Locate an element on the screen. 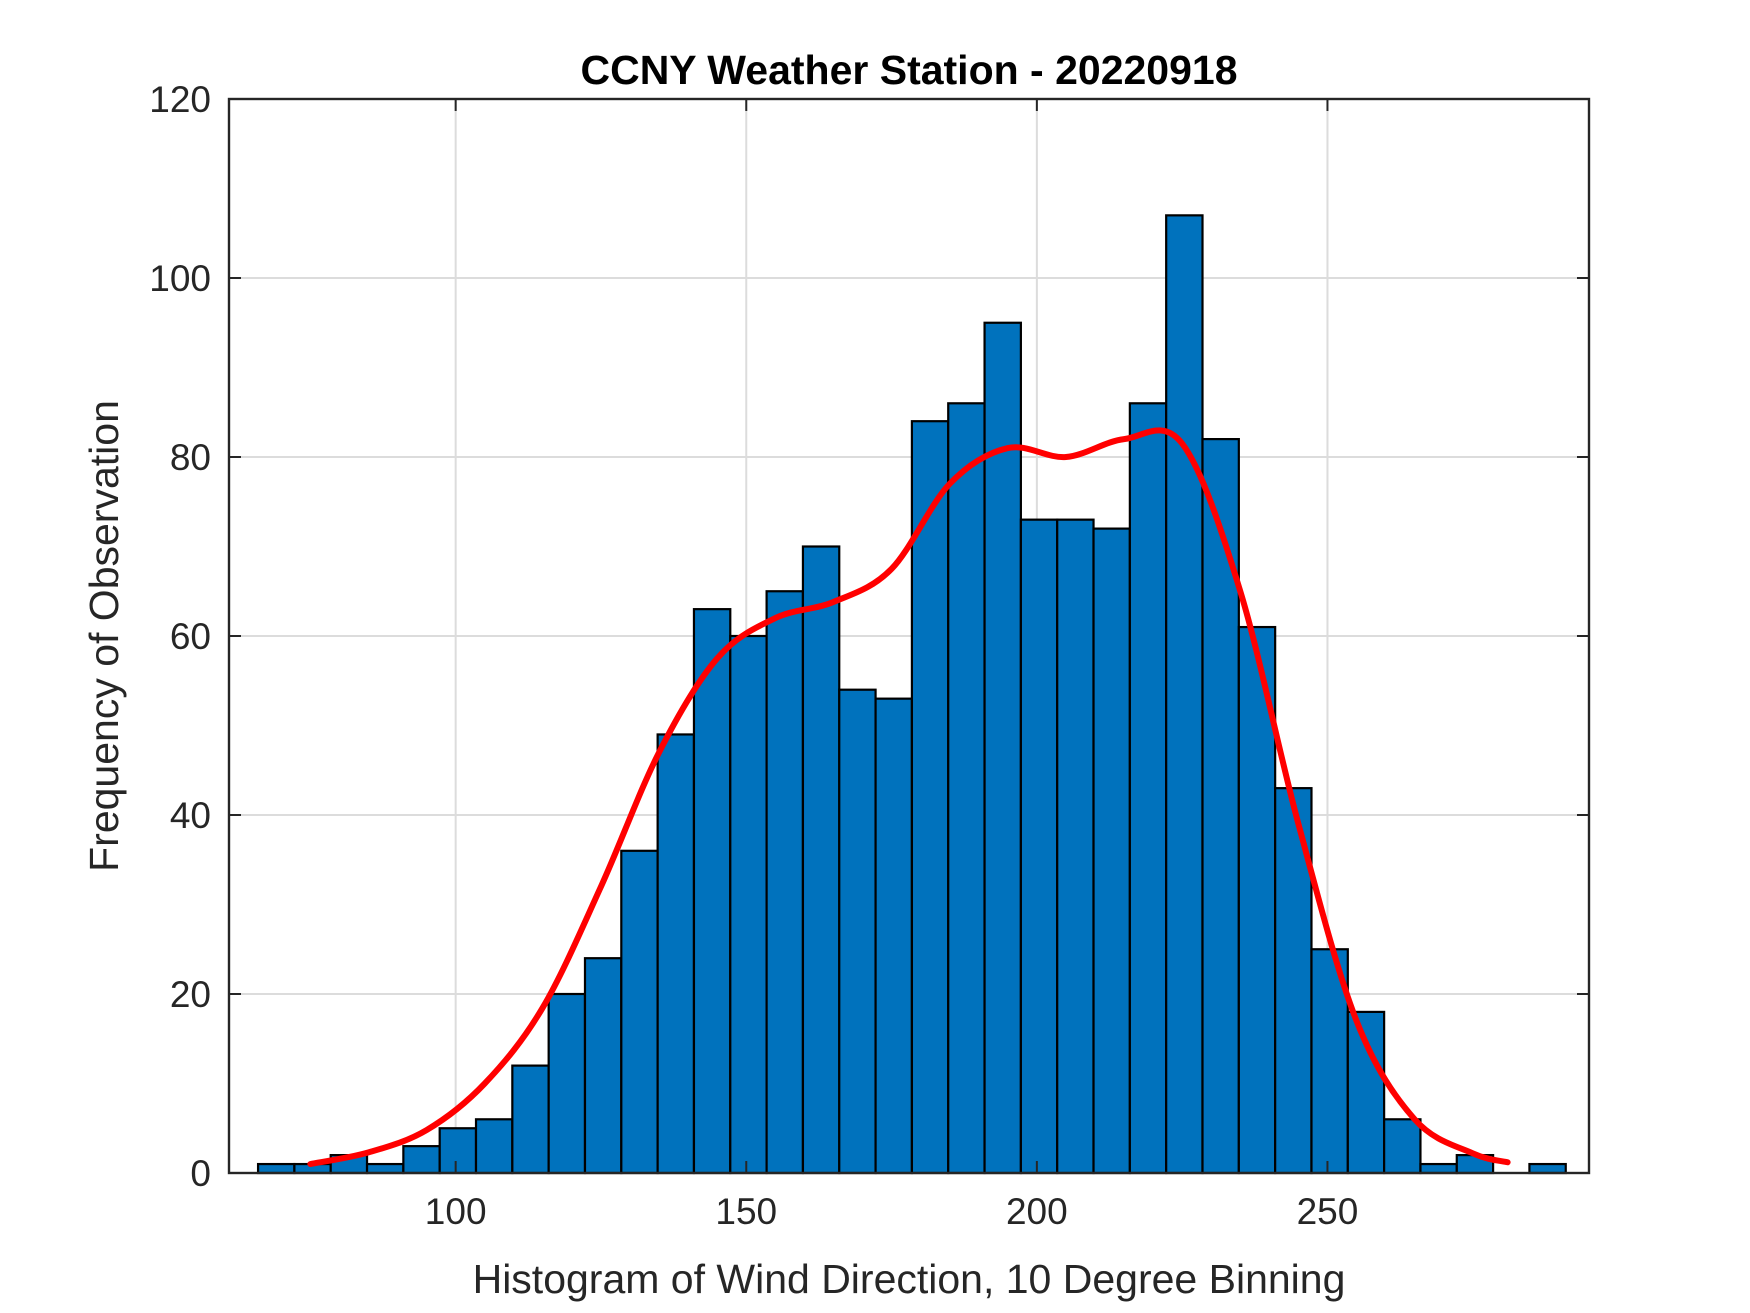 Image resolution: width=1750 pixels, height=1313 pixels. x-tick-label: 100 is located at coordinates (456, 1211).